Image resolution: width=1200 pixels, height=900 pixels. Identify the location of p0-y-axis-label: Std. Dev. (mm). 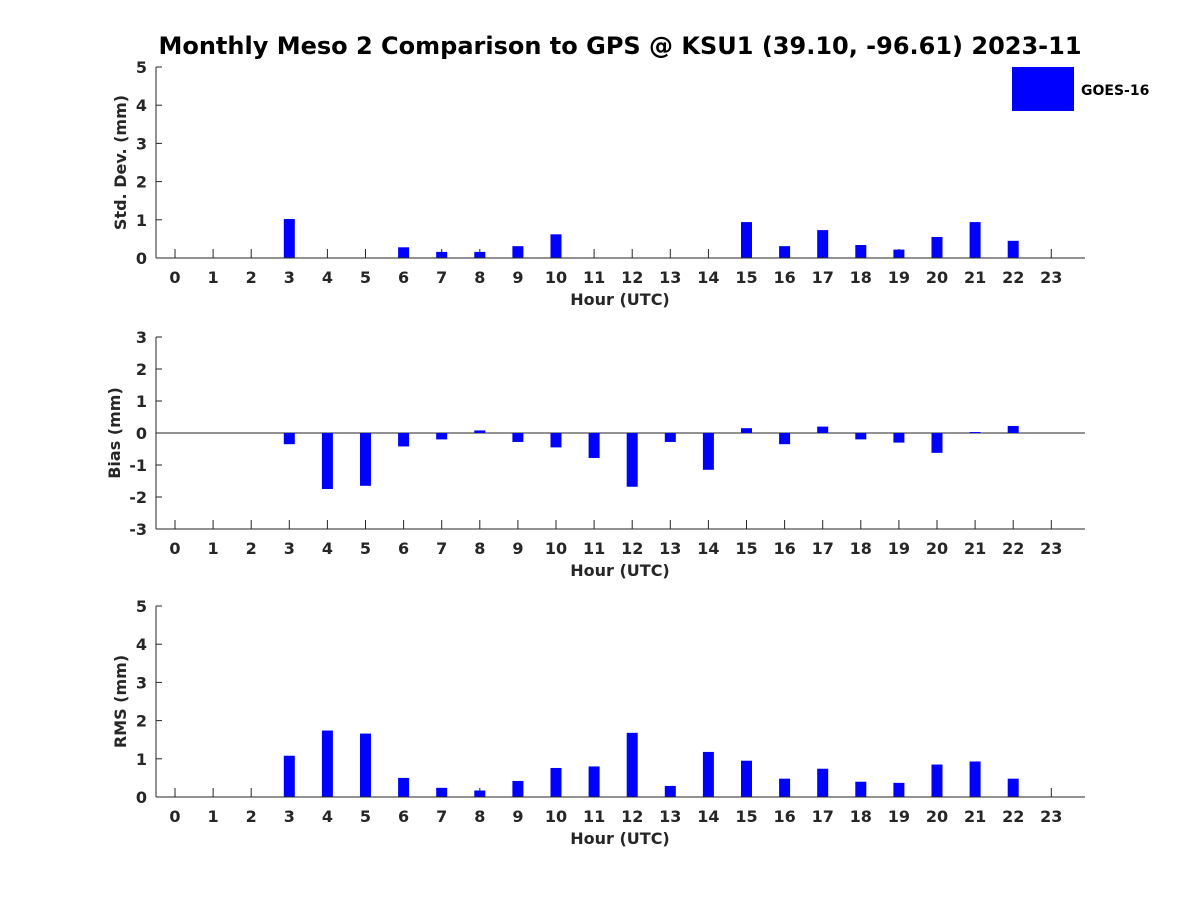
(120, 162).